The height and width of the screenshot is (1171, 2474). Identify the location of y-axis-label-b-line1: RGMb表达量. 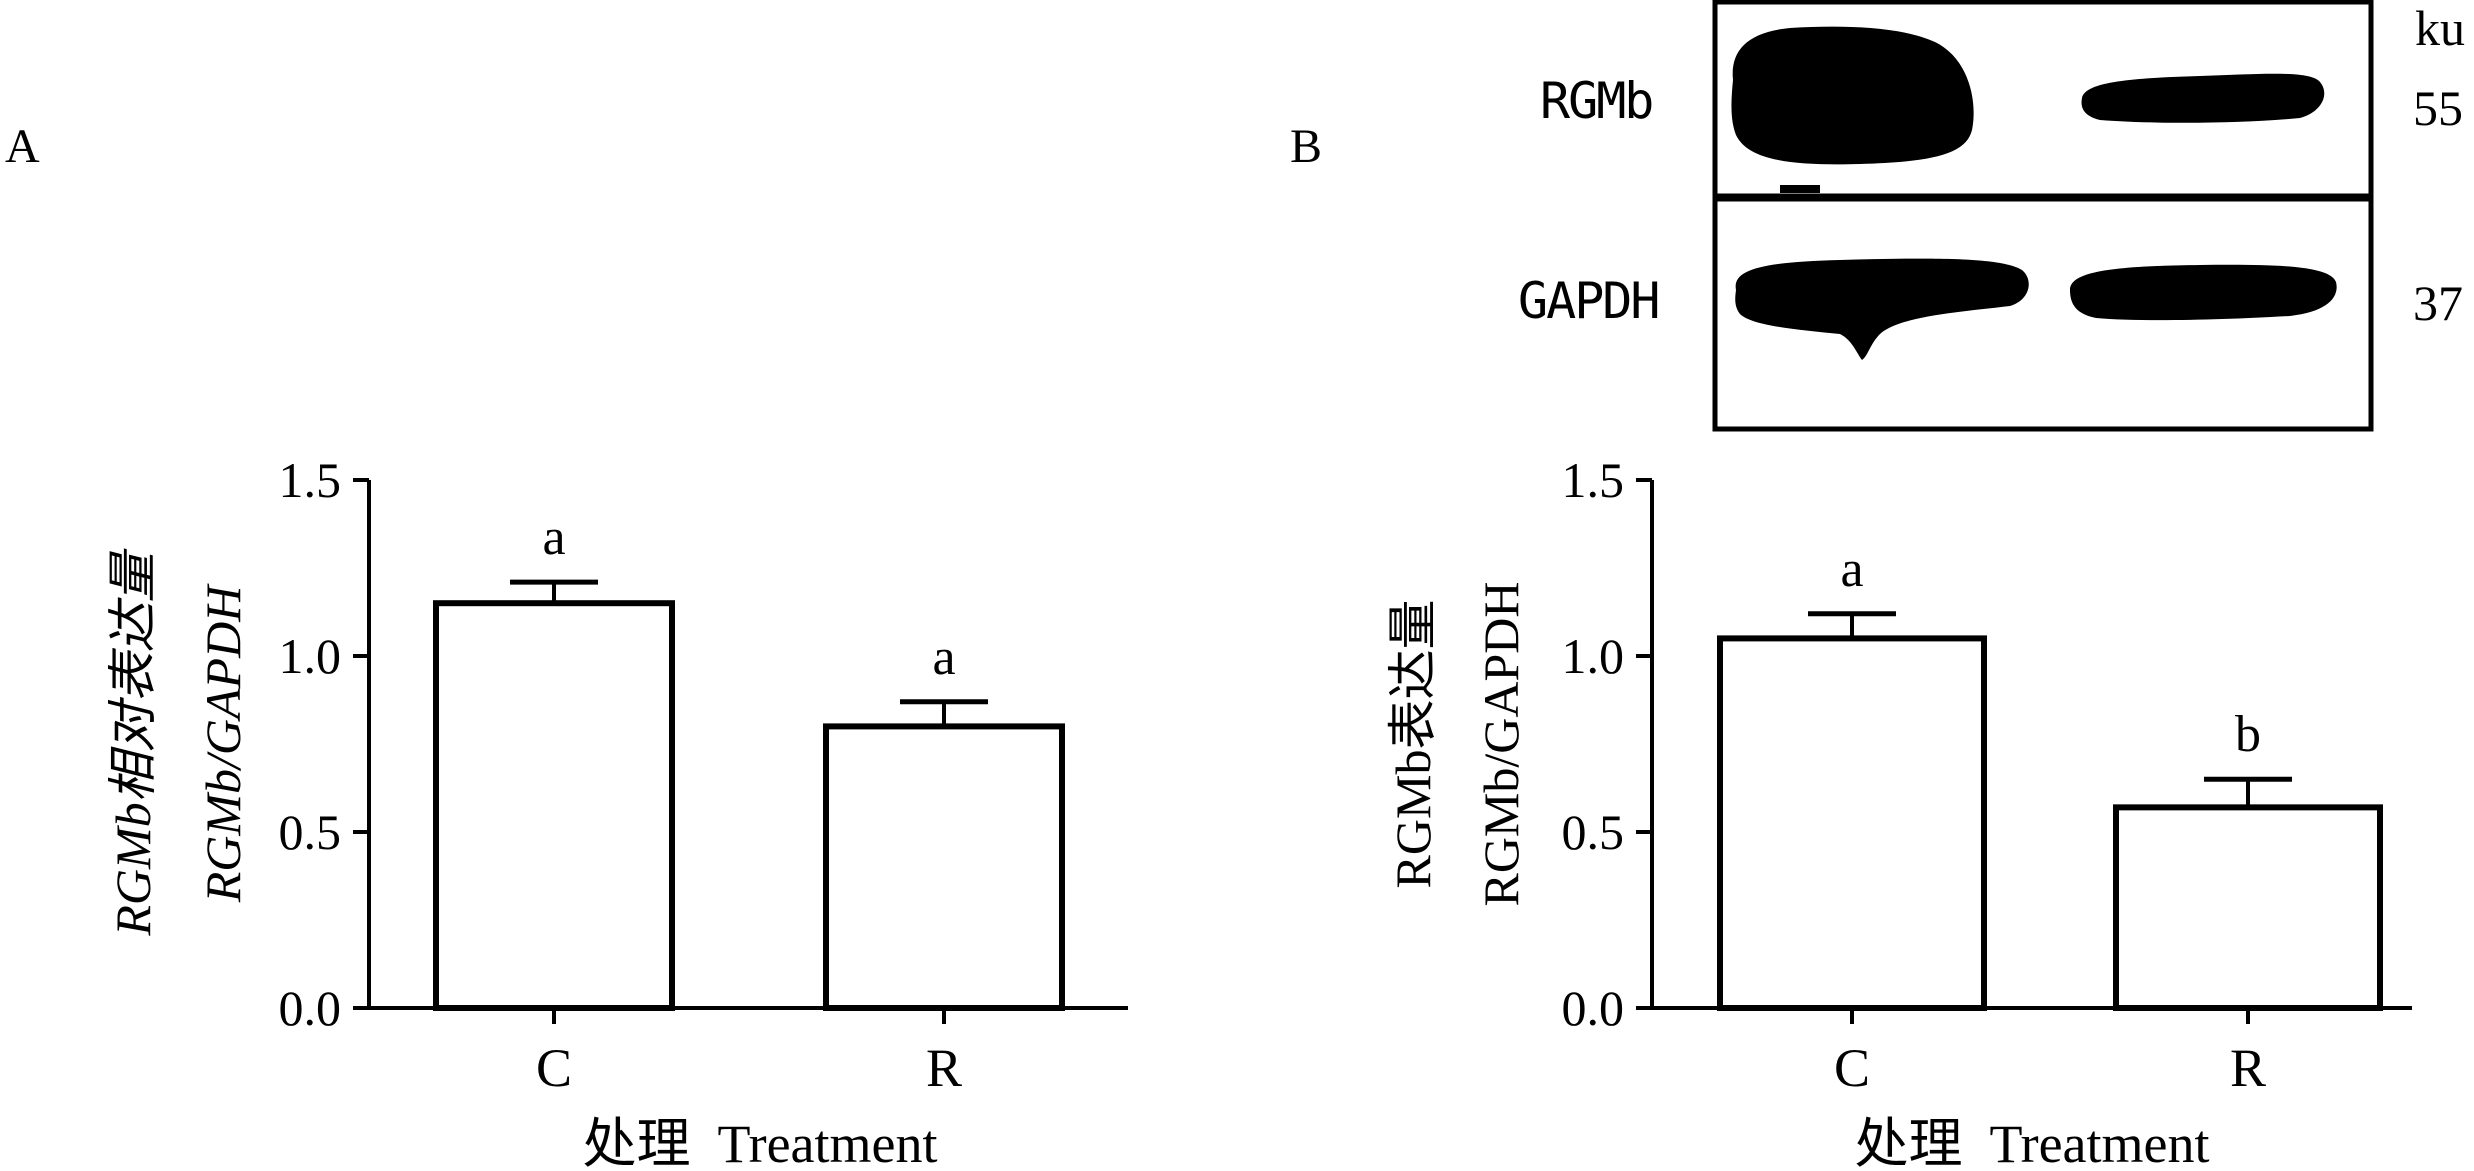
(1413, 744).